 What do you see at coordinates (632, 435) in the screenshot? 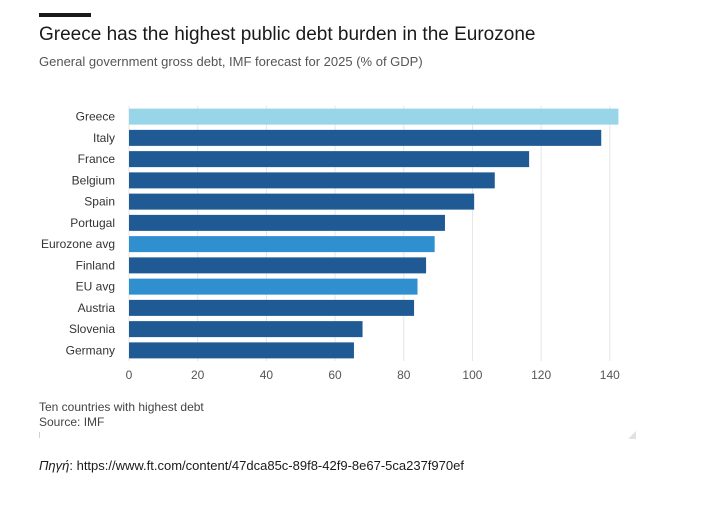
I see `resize-handle-icon` at bounding box center [632, 435].